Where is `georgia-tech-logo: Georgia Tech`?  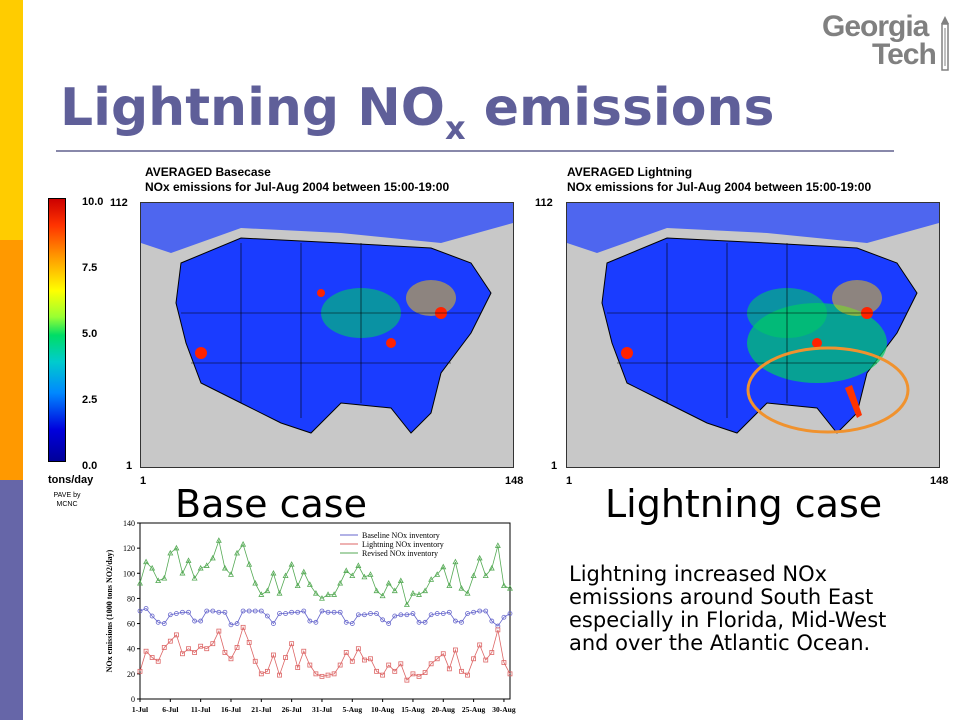 georgia-tech-logo: Georgia Tech is located at coordinates (887, 40).